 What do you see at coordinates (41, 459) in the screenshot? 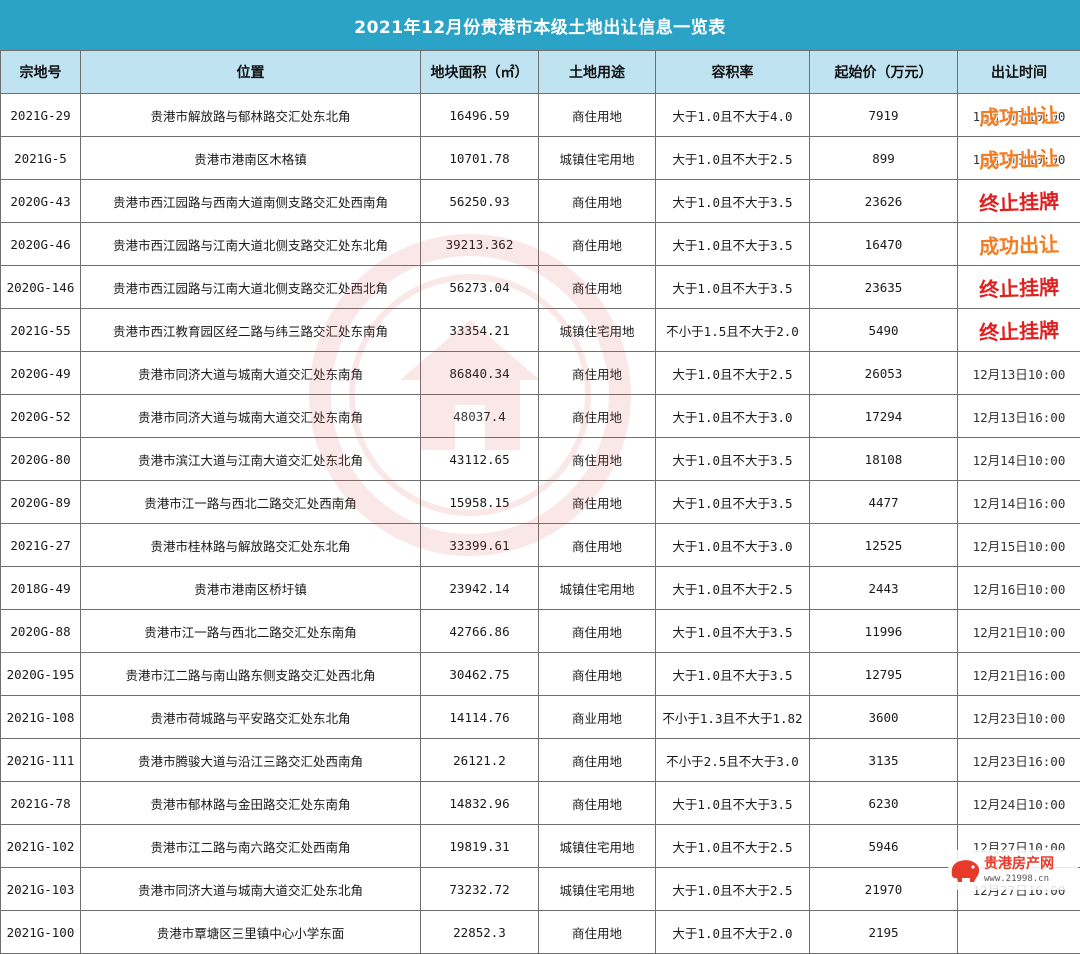
I see `cell-parcel-id: 2020G-80` at bounding box center [41, 459].